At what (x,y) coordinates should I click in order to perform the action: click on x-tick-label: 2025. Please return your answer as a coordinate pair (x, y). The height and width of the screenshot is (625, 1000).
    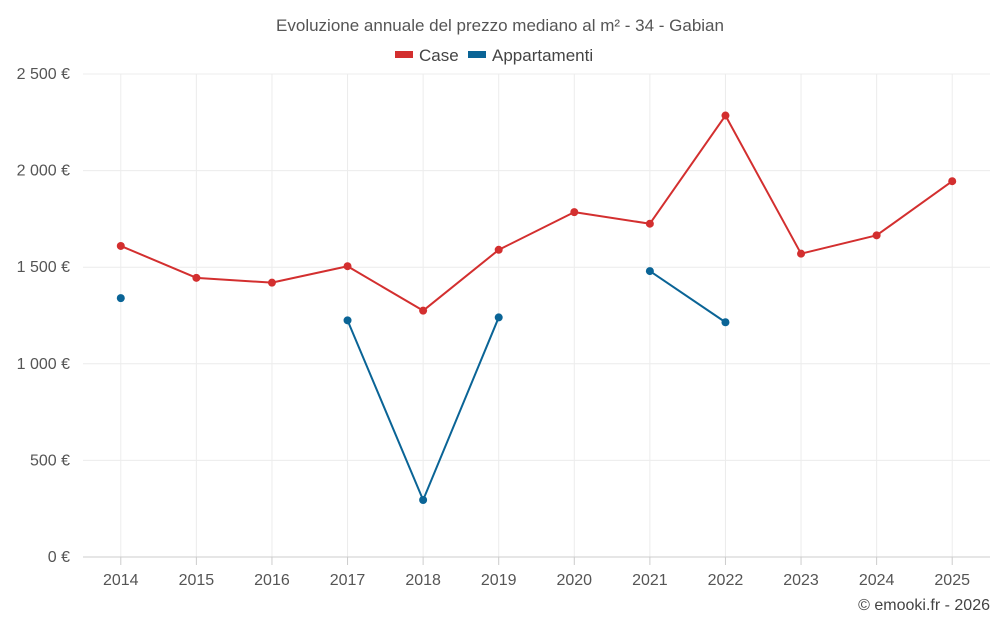
    Looking at the image, I should click on (952, 580).